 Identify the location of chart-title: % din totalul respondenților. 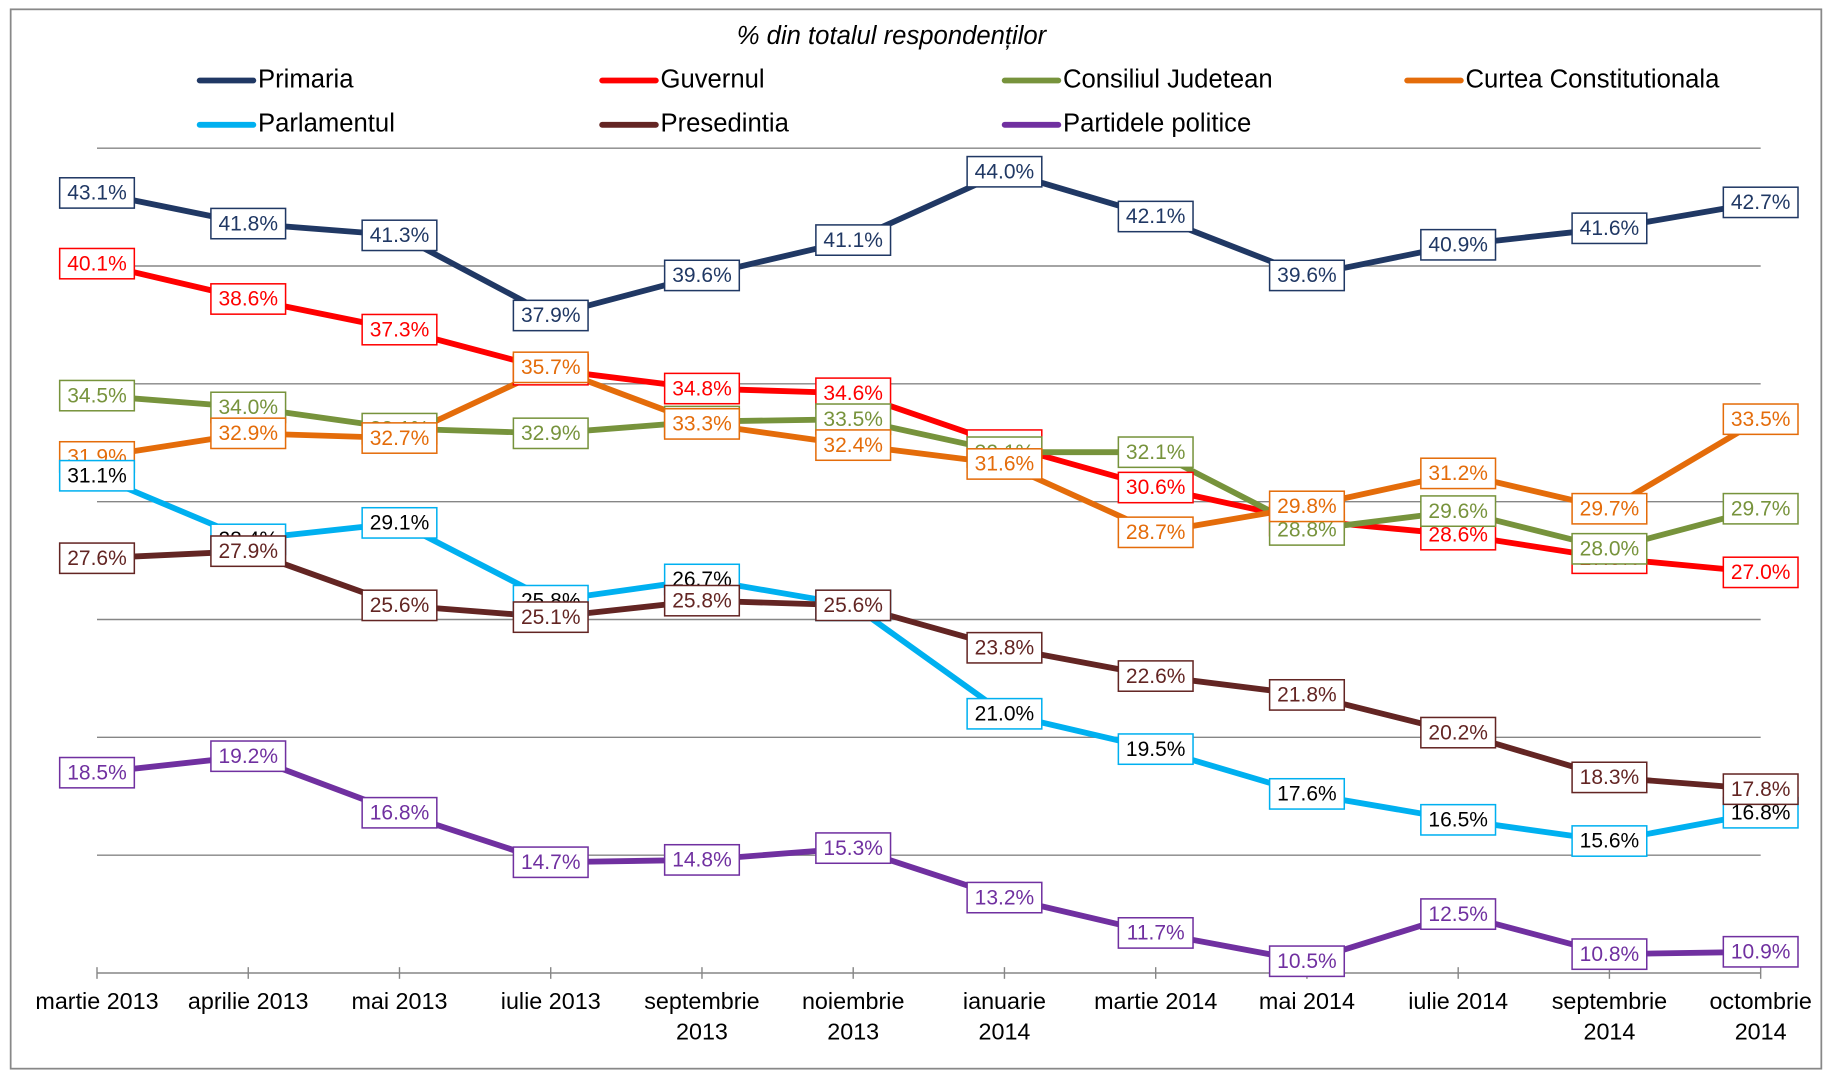
(892, 36).